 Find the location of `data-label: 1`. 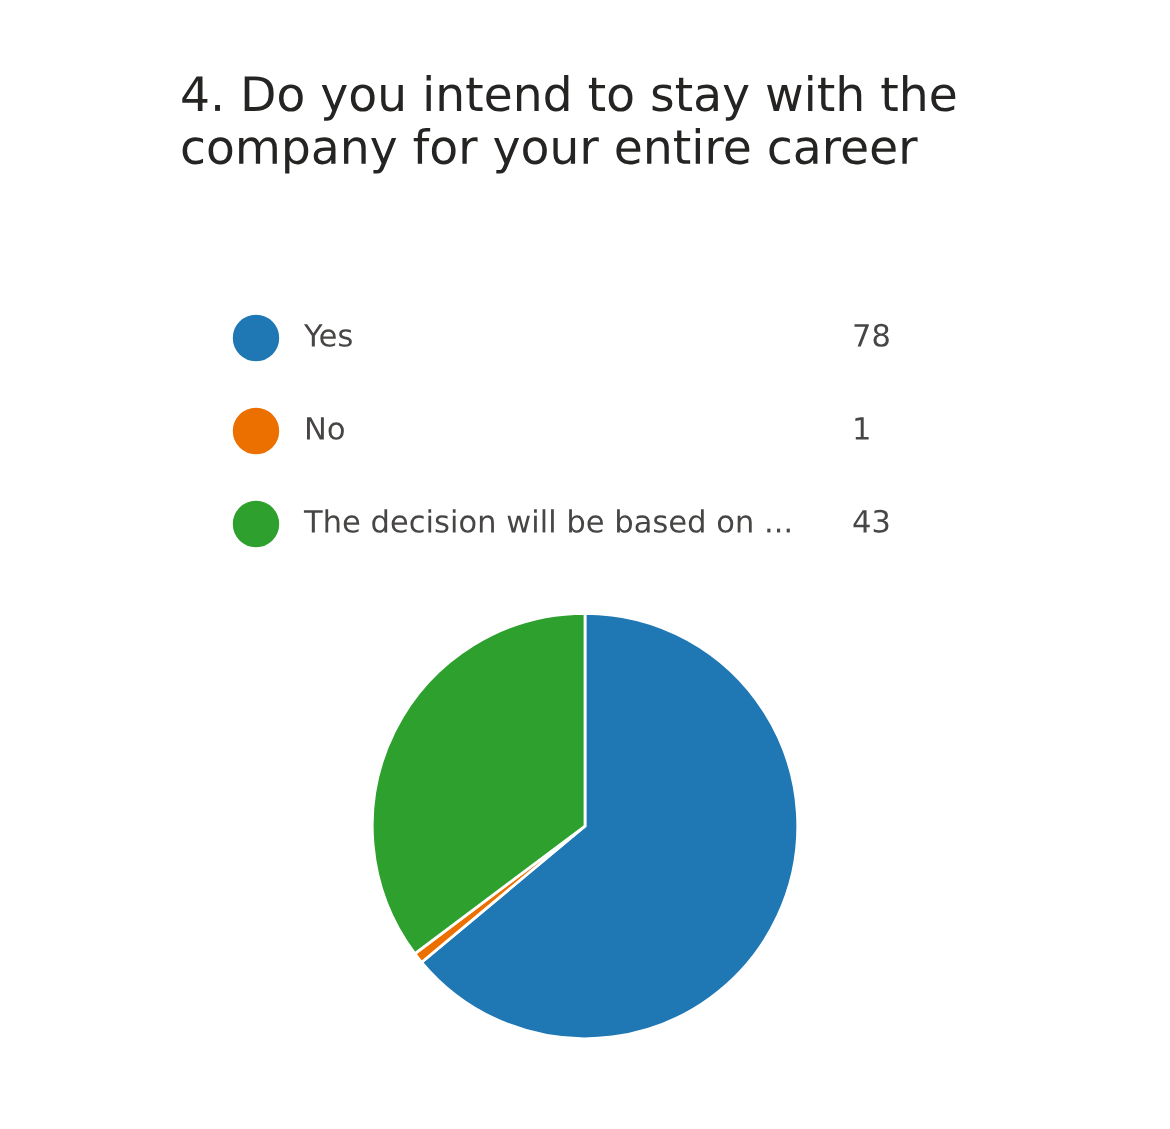

data-label: 1 is located at coordinates (862, 428).